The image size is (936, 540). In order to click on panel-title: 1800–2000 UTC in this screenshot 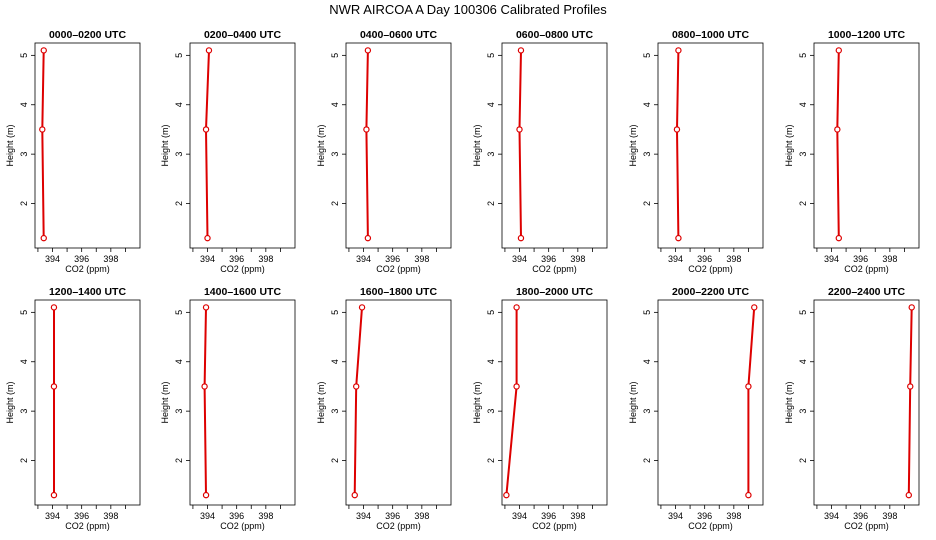, I will do `click(554, 292)`.